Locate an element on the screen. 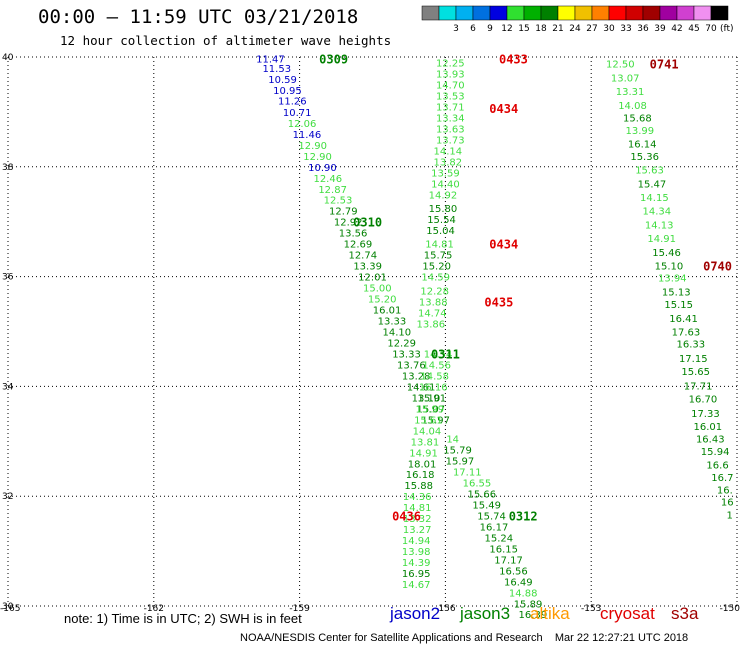 The height and width of the screenshot is (650, 740). legend-tick-label: 9 is located at coordinates (490, 29).